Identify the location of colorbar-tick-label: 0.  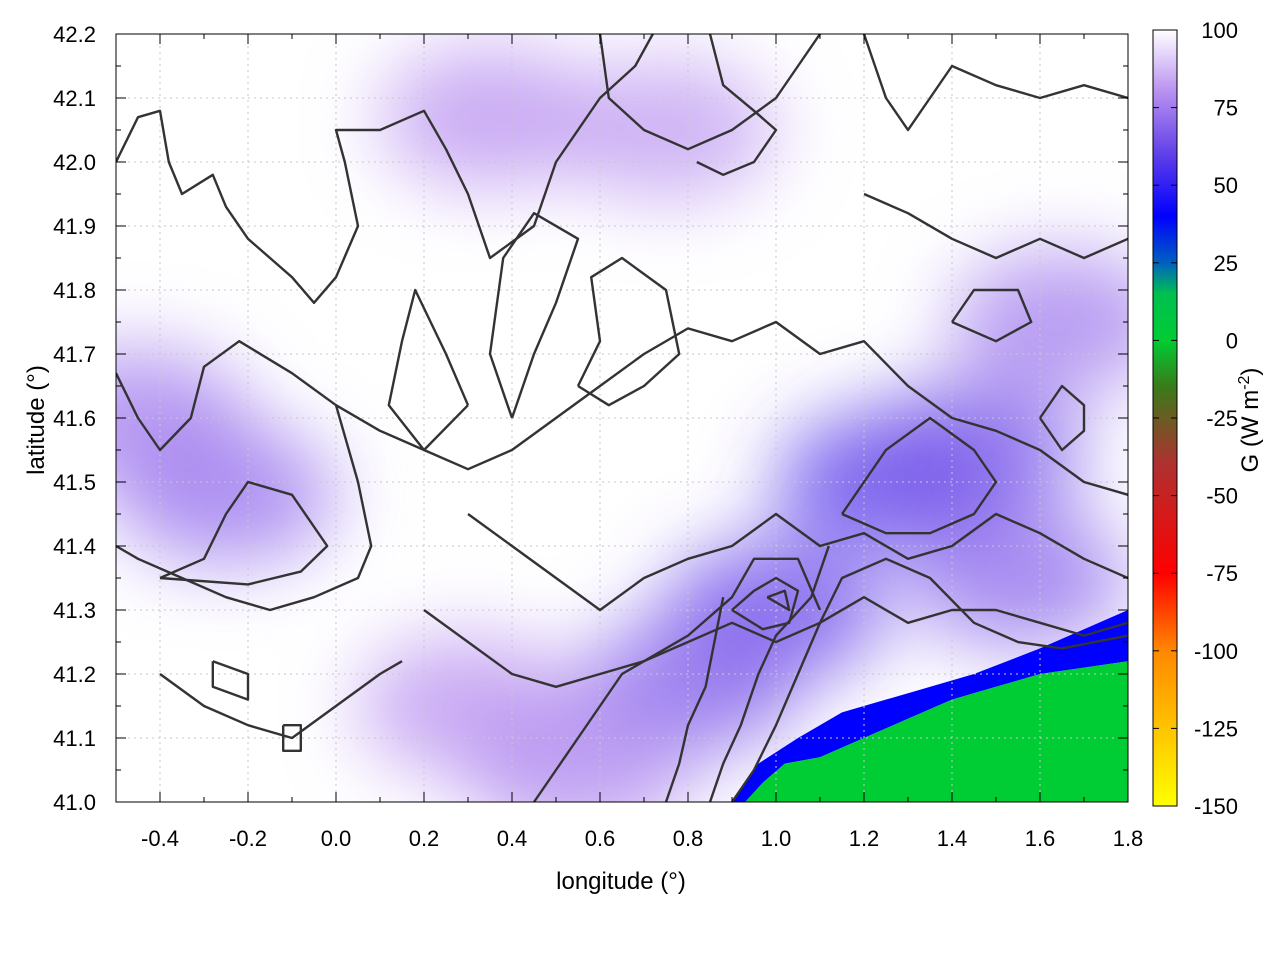
(1232, 340).